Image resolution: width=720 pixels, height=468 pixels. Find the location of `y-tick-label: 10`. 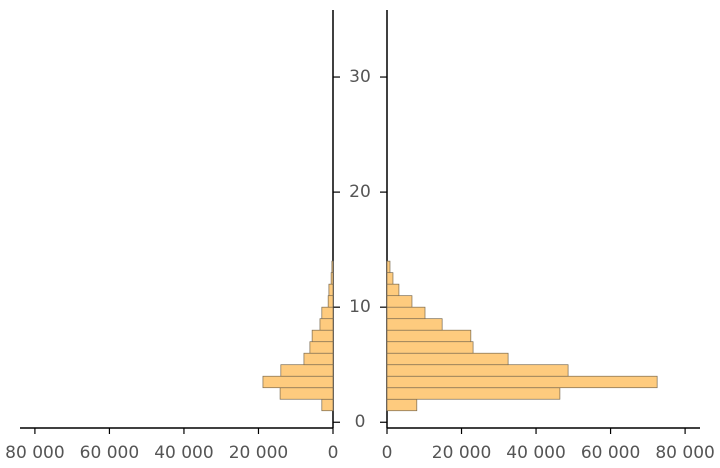

y-tick-label: 10 is located at coordinates (360, 307).